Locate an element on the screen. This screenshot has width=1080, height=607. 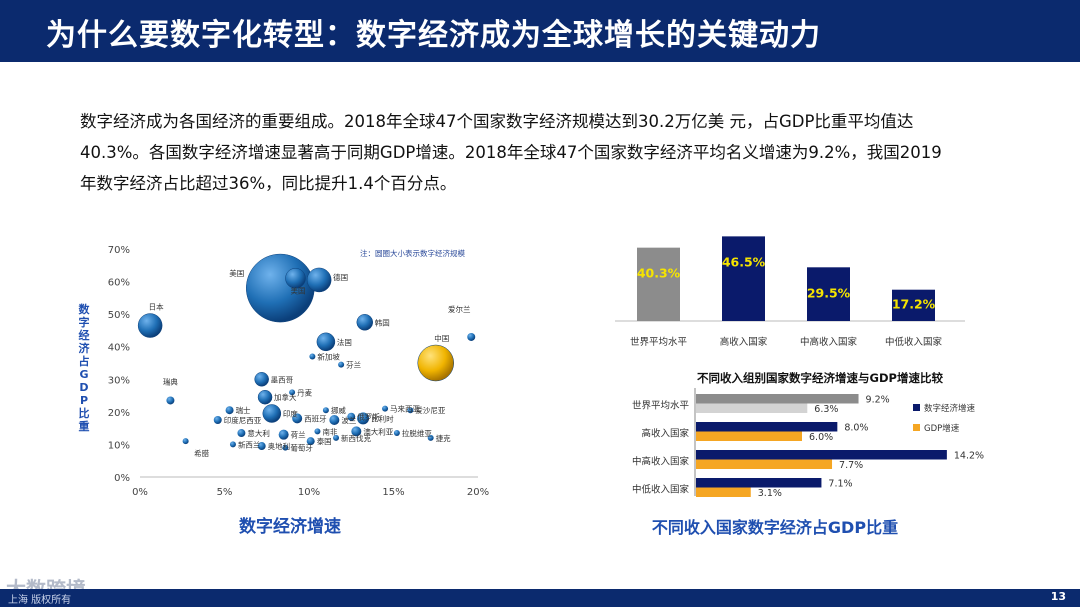
page-title: 为什么要数字化转型：数字经济成为全球增长的关键动力 is located at coordinates (433, 35).